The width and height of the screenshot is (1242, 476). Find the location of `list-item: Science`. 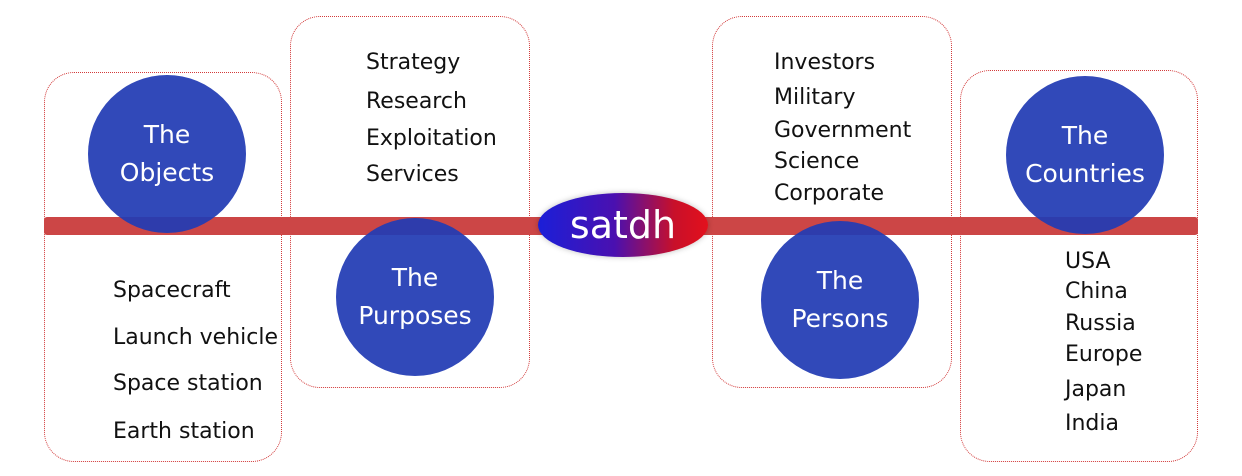

list-item: Science is located at coordinates (817, 161).